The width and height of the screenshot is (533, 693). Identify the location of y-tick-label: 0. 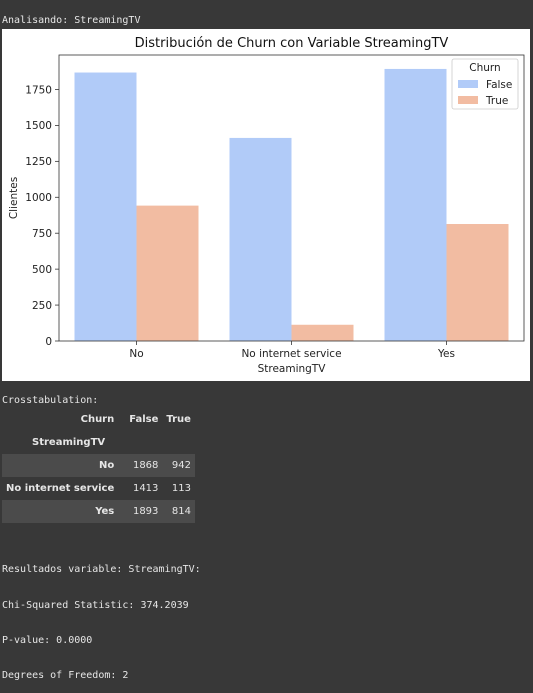
(48, 342).